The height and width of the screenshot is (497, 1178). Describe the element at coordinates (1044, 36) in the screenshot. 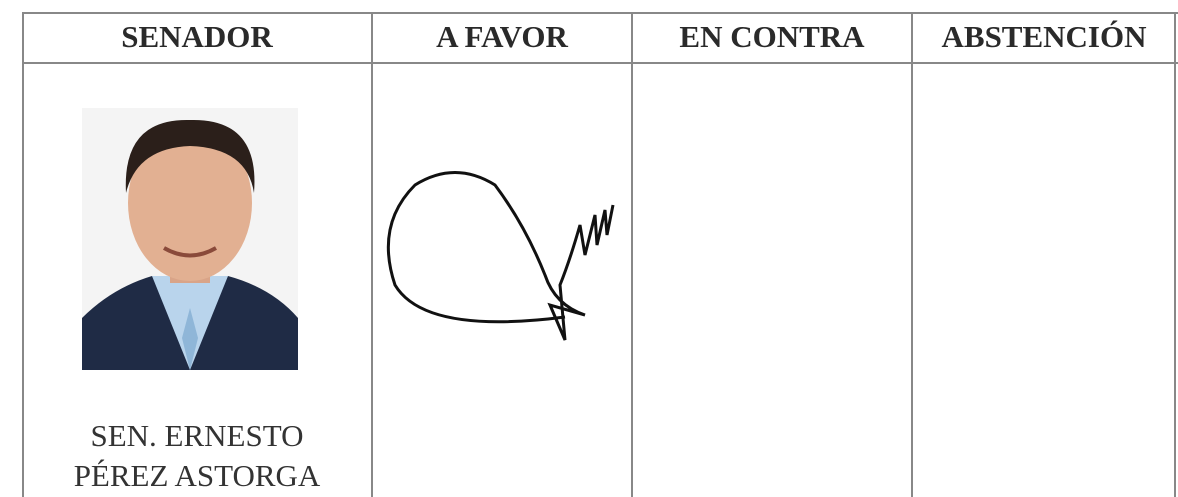

I see `header-cell: ABSTENCIÓN` at that location.